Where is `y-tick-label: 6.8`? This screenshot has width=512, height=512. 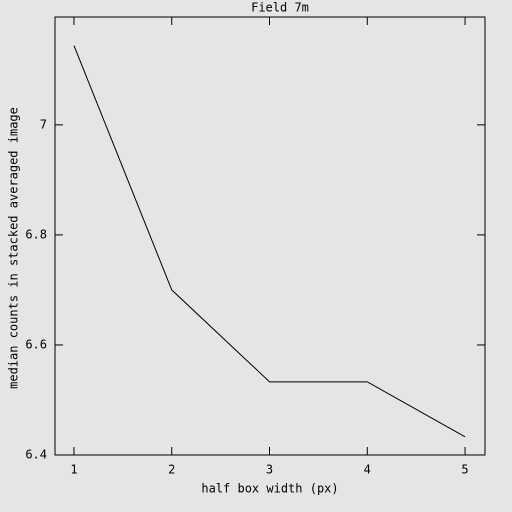
y-tick-label: 6.8 is located at coordinates (36, 234).